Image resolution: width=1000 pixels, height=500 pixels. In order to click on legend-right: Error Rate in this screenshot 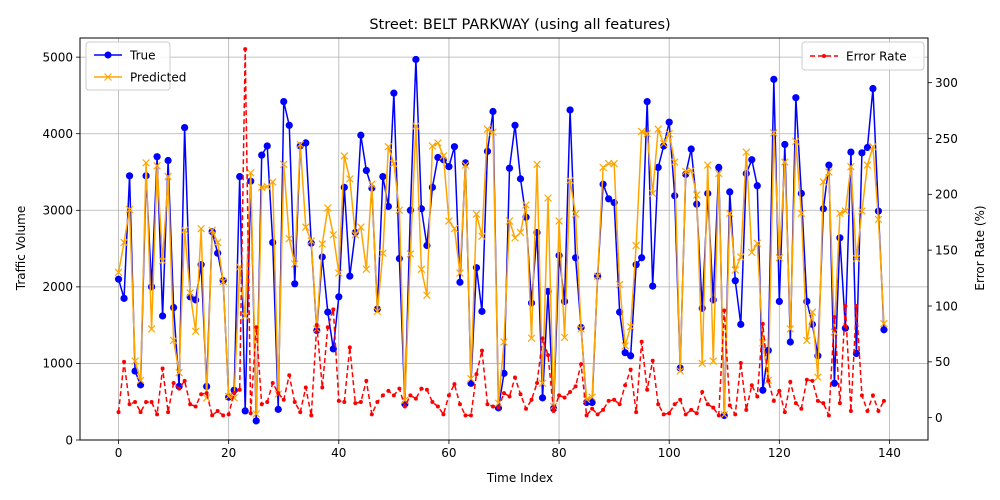, I will do `click(863, 56)`.